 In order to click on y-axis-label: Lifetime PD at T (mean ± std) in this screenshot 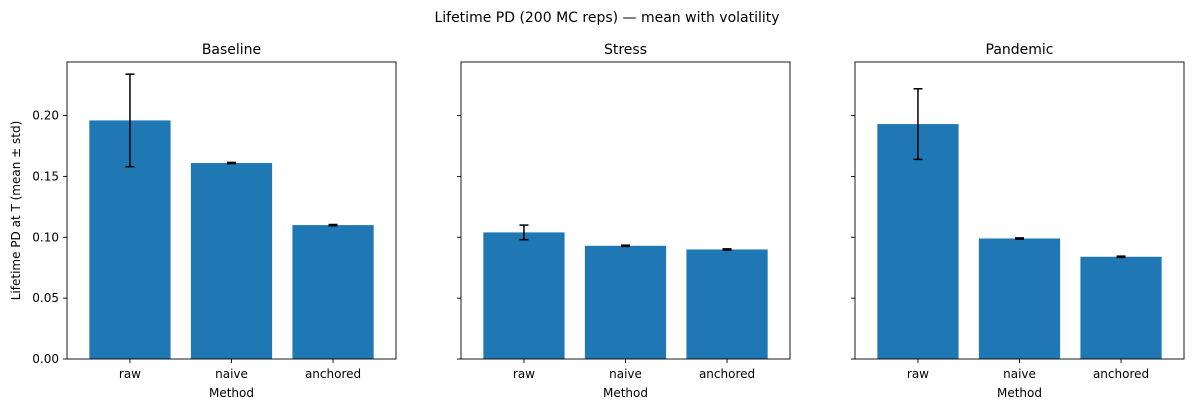, I will do `click(16, 211)`.